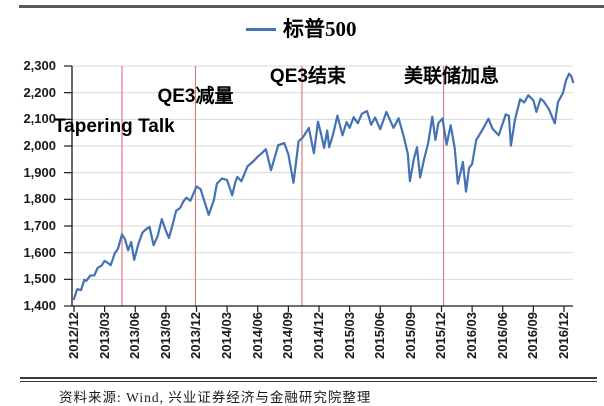 The image size is (604, 406). I want to click on x-axis-label: 2014/06, so click(257, 335).